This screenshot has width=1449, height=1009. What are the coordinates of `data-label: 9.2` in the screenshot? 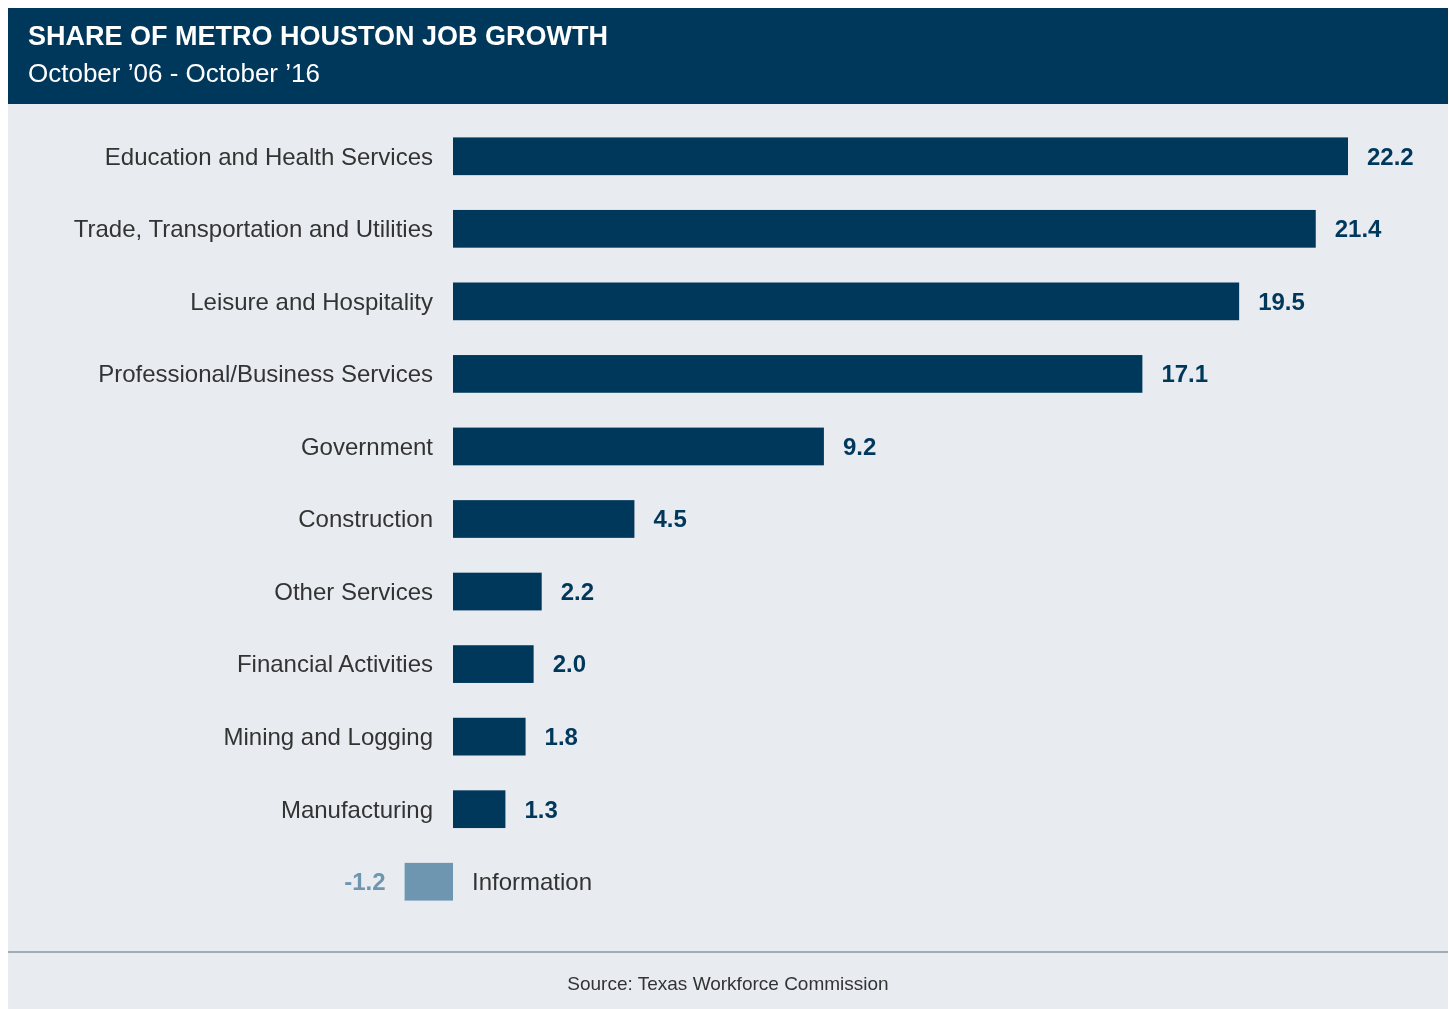 It's located at (859, 446).